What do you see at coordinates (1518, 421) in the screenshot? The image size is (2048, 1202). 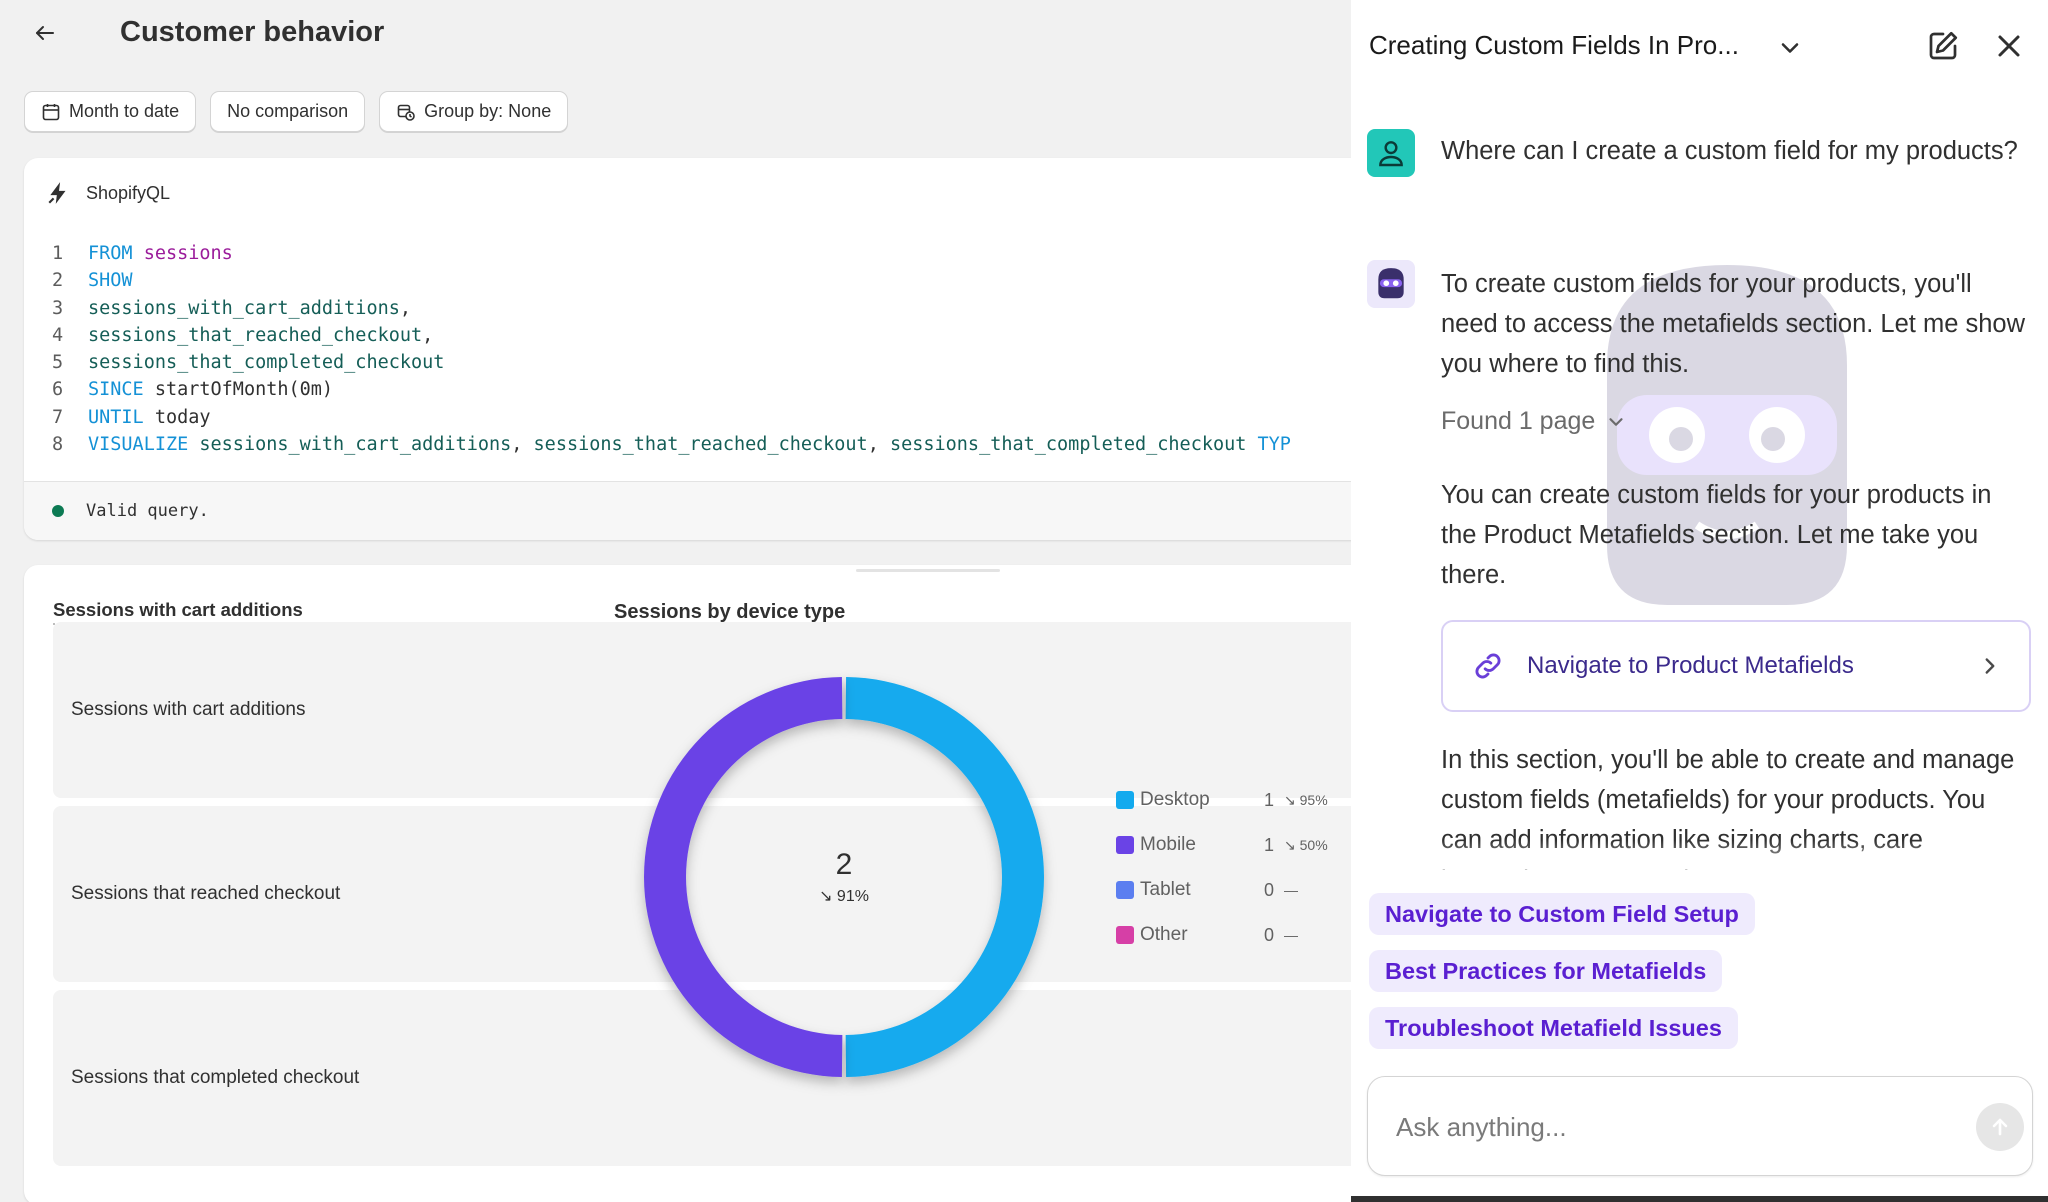 I see `found-pages-label: Found 1 page` at bounding box center [1518, 421].